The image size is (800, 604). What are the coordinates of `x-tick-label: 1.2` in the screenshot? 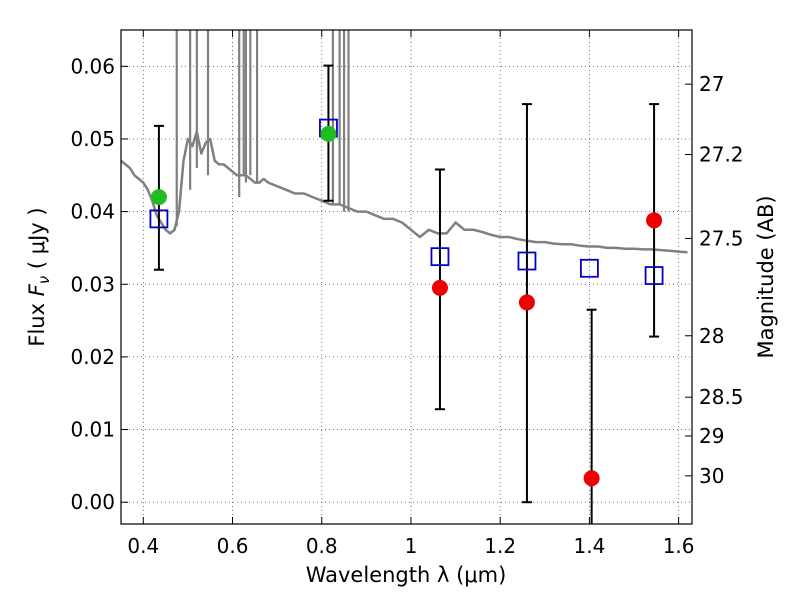 It's located at (500, 546).